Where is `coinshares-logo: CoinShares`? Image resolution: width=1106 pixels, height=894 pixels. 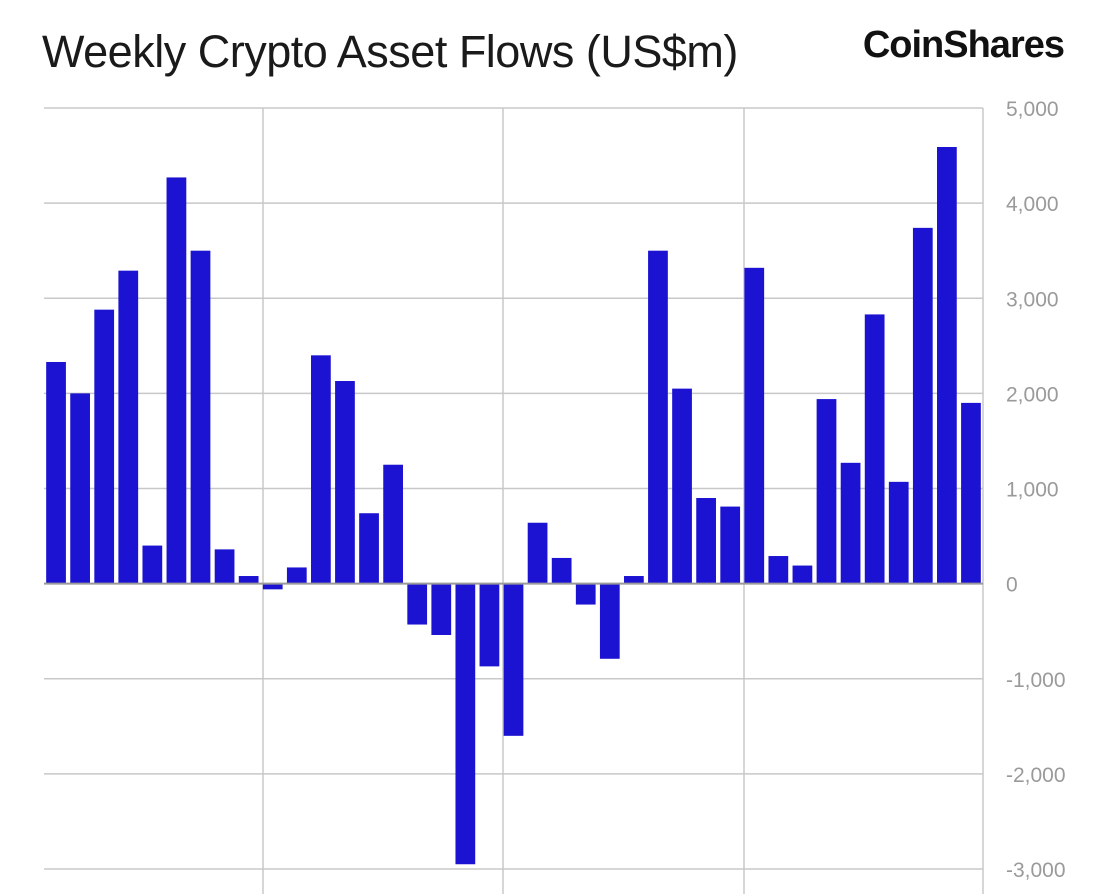
coinshares-logo: CoinShares is located at coordinates (963, 45).